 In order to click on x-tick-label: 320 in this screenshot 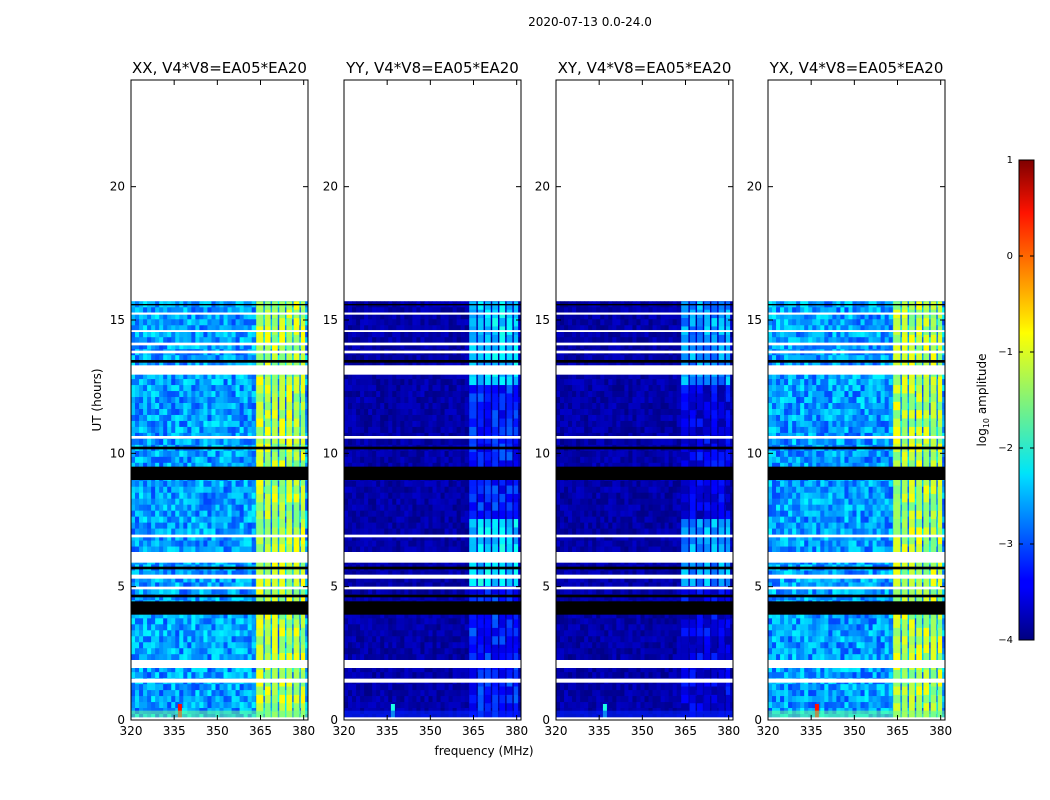, I will do `click(344, 731)`.